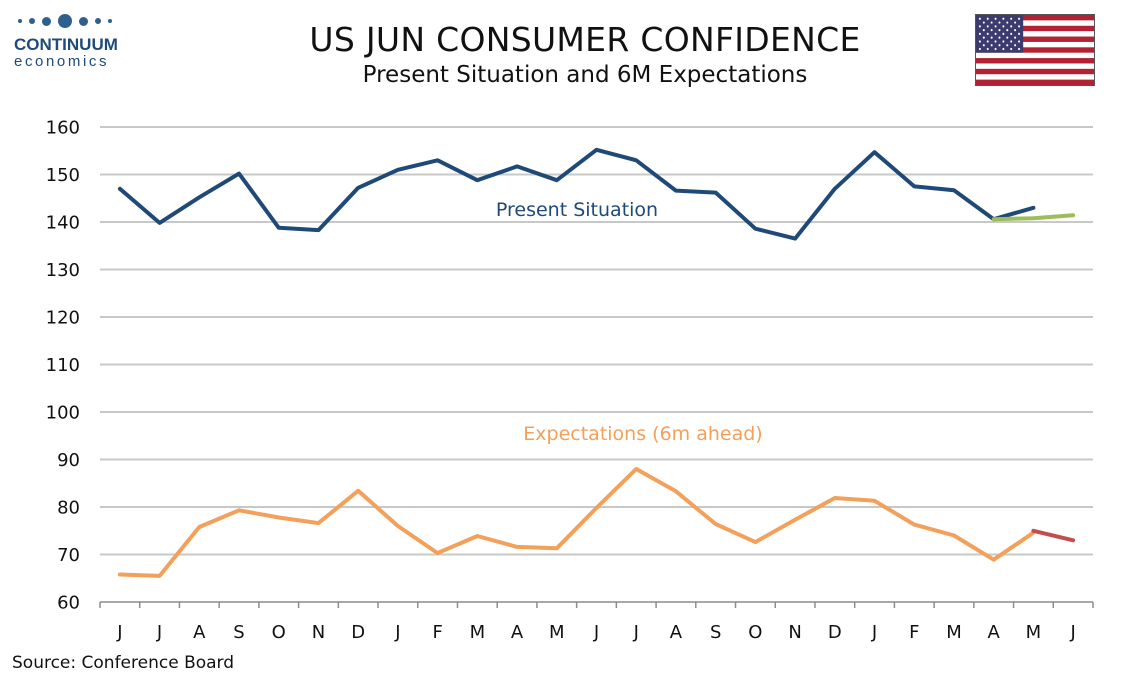  What do you see at coordinates (577, 210) in the screenshot?
I see `present-situation-label: Present Situation` at bounding box center [577, 210].